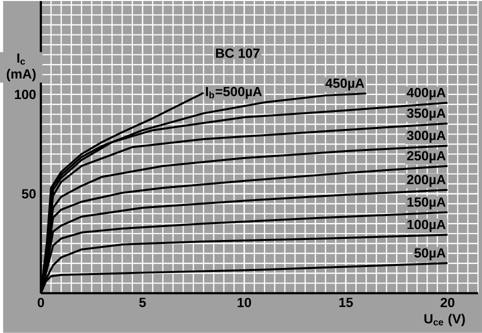  What do you see at coordinates (234, 92) in the screenshot?
I see `series-label: I$_{b}$=500µA` at bounding box center [234, 92].